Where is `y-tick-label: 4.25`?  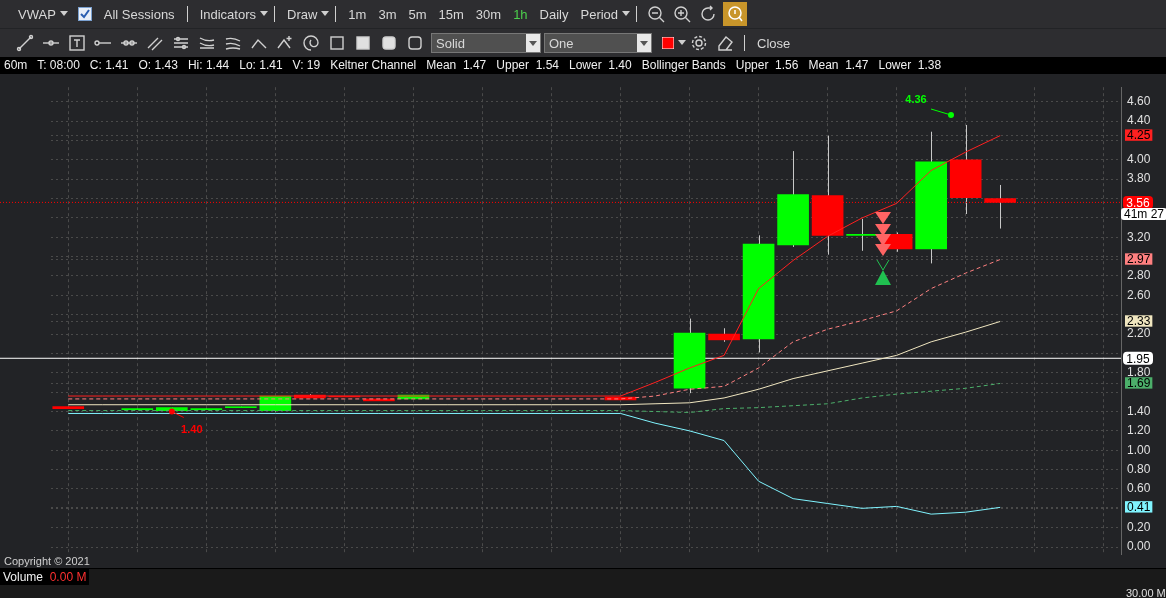
y-tick-label: 4.25 is located at coordinates (1139, 134).